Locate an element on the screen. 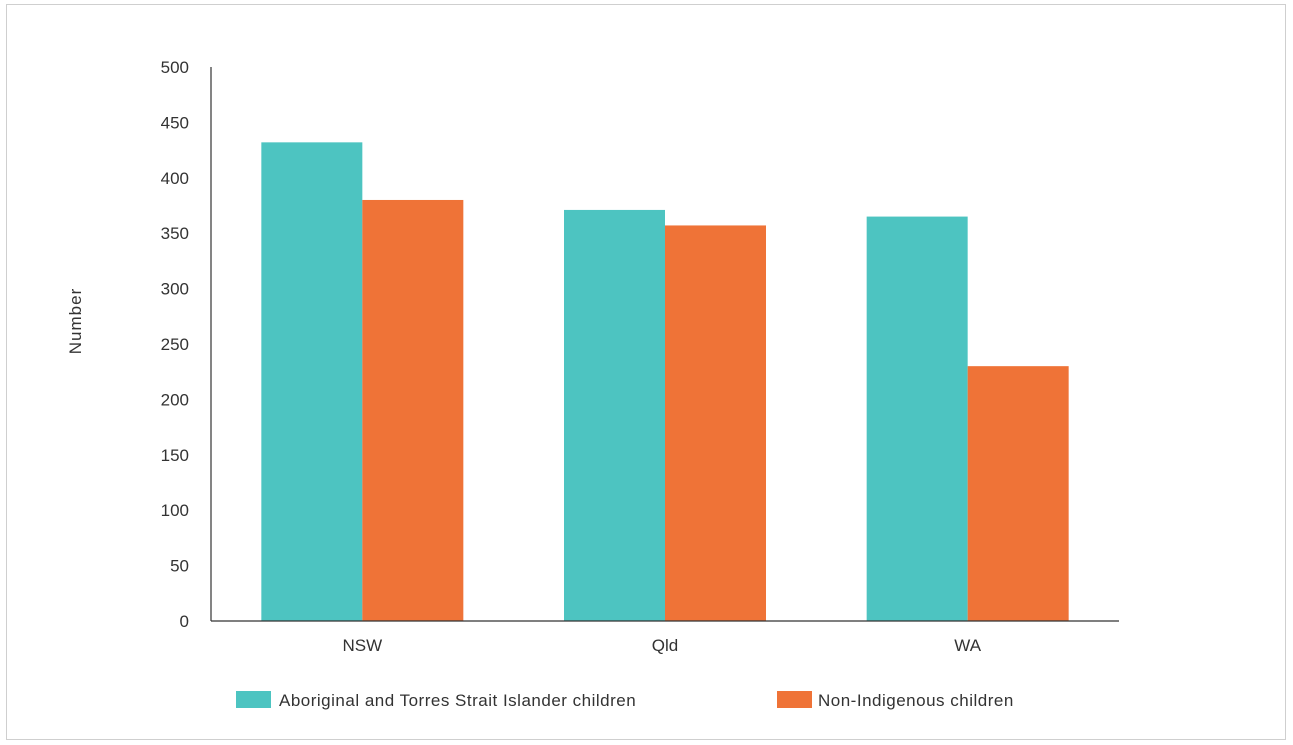  y-tick-label: 300 is located at coordinates (175, 289).